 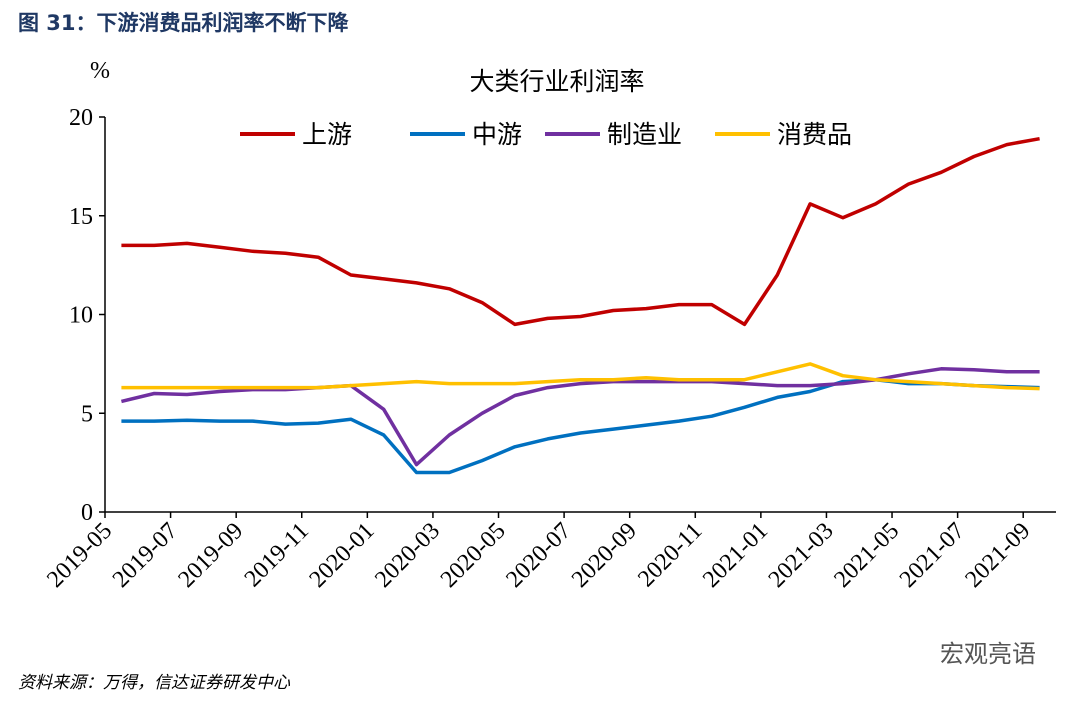 I want to click on legend-label: 制造业, so click(x=644, y=134).